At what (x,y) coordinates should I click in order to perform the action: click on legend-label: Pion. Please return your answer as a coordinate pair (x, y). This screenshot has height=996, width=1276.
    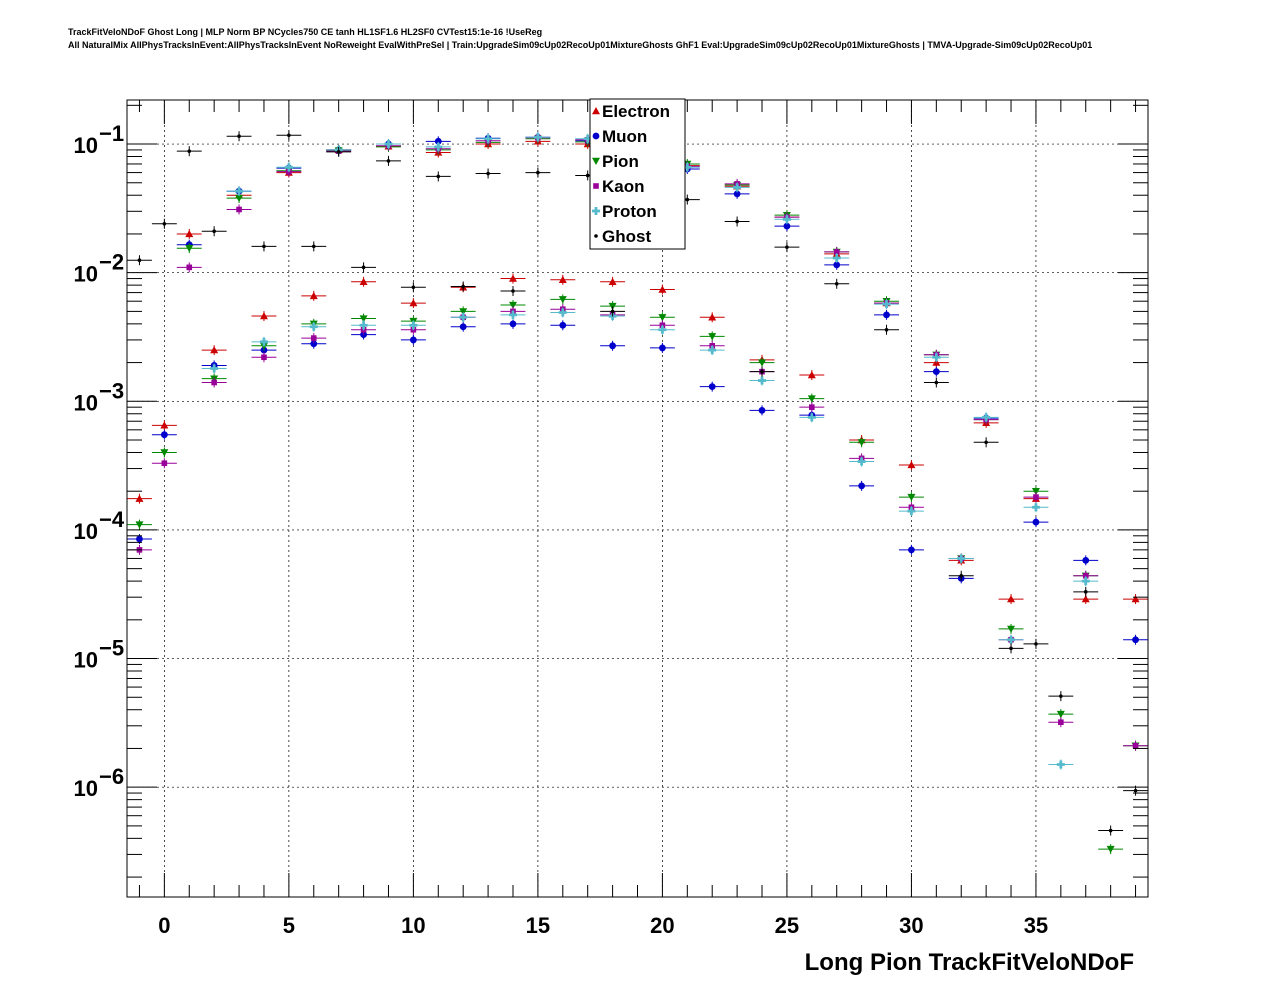
    Looking at the image, I should click on (620, 161).